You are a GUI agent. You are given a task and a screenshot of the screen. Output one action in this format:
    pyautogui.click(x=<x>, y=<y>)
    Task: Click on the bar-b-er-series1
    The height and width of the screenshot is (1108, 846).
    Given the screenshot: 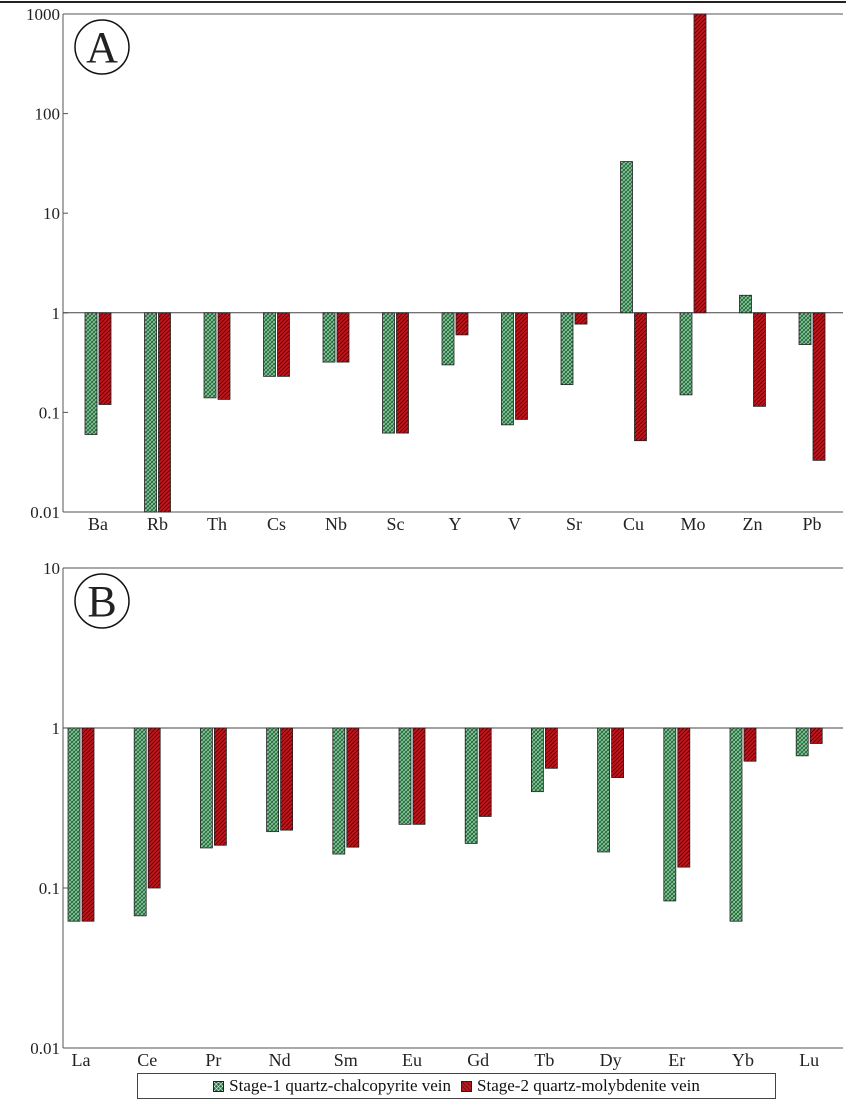 What is the action you would take?
    pyautogui.click(x=670, y=814)
    